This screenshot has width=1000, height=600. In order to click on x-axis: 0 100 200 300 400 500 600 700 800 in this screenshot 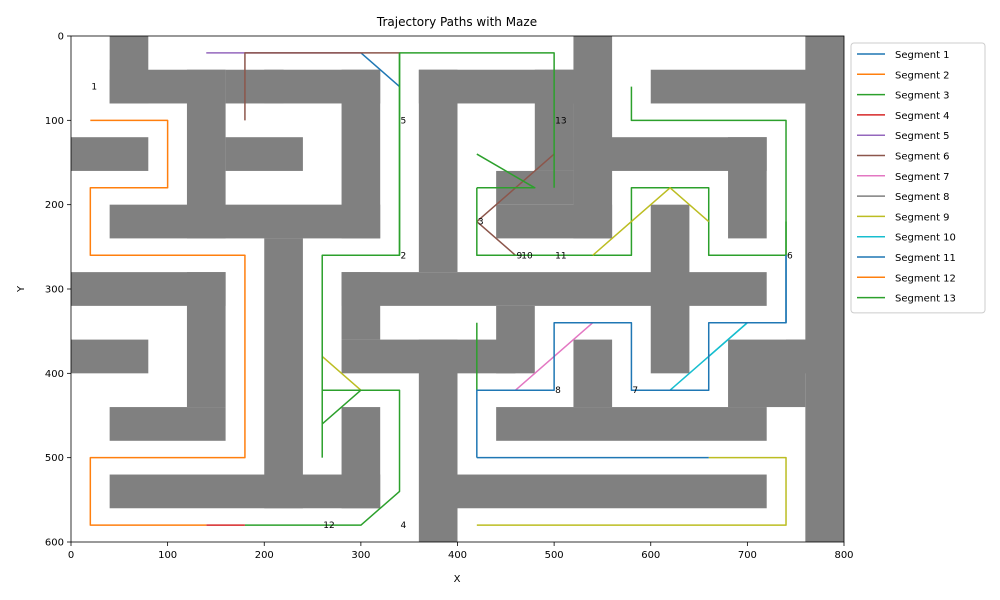, I will do `click(461, 551)`.